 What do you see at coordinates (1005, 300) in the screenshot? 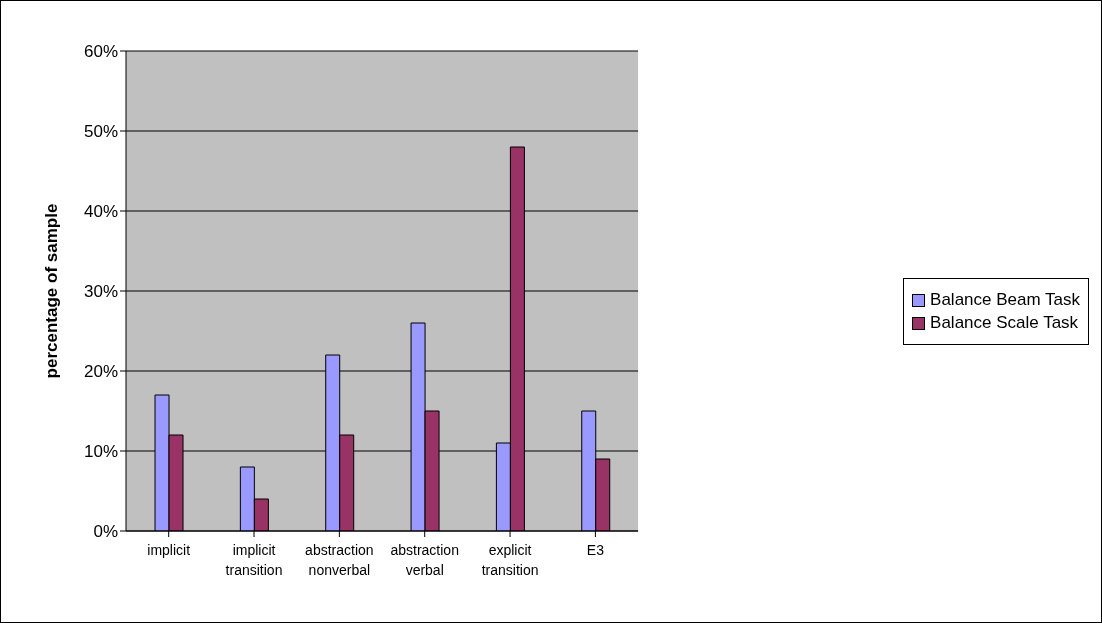
I see `legend-label: Balance Beam Task` at bounding box center [1005, 300].